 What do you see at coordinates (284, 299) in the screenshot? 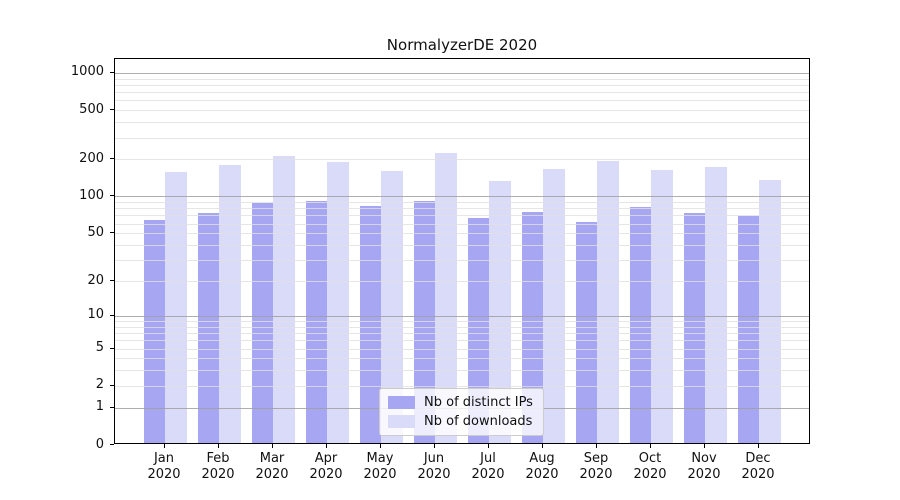
I see `bar-downloads-mar` at bounding box center [284, 299].